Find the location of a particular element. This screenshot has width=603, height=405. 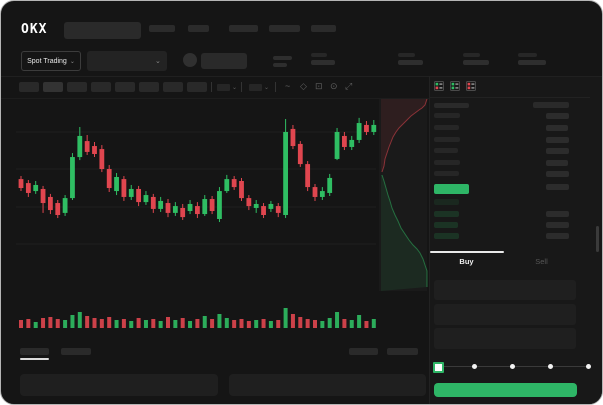

shapes-tool-icon: ◇ is located at coordinates (303, 86).